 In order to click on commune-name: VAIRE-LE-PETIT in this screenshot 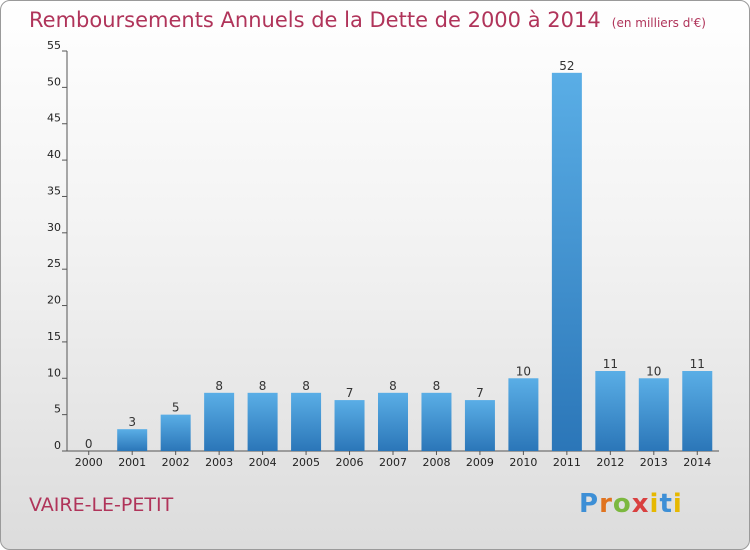, I will do `click(101, 505)`.